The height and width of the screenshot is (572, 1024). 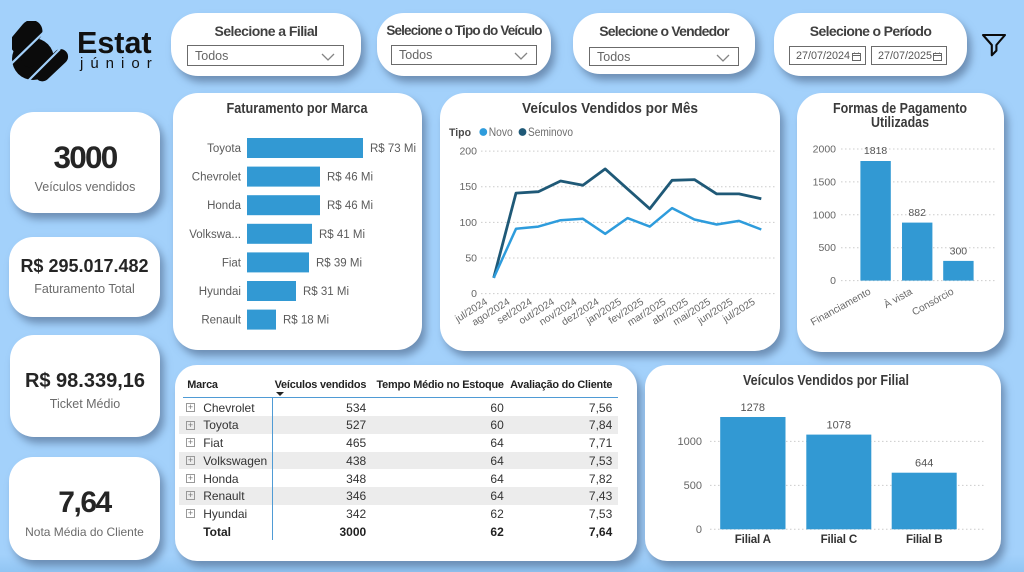 What do you see at coordinates (841, 307) in the screenshot?
I see `svg-text: Financiamento` at bounding box center [841, 307].